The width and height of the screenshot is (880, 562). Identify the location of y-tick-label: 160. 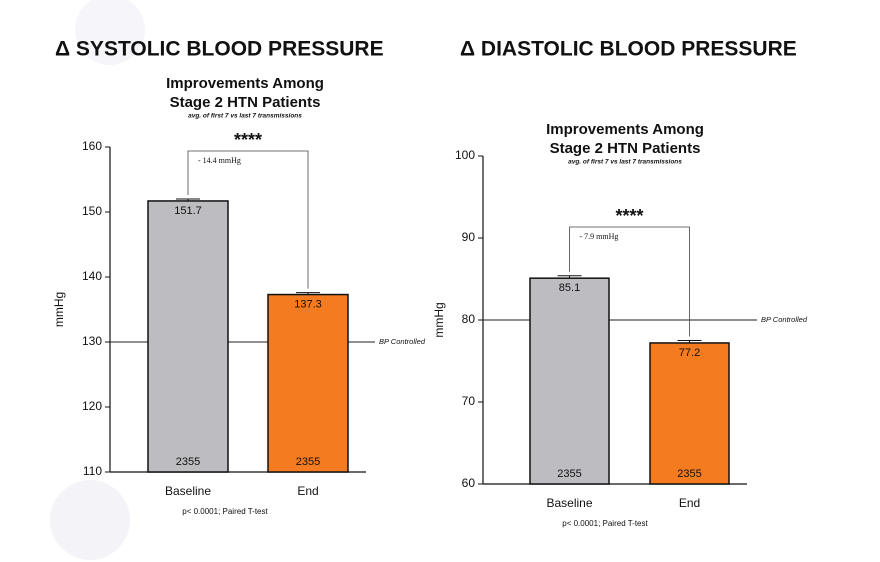
(92, 146).